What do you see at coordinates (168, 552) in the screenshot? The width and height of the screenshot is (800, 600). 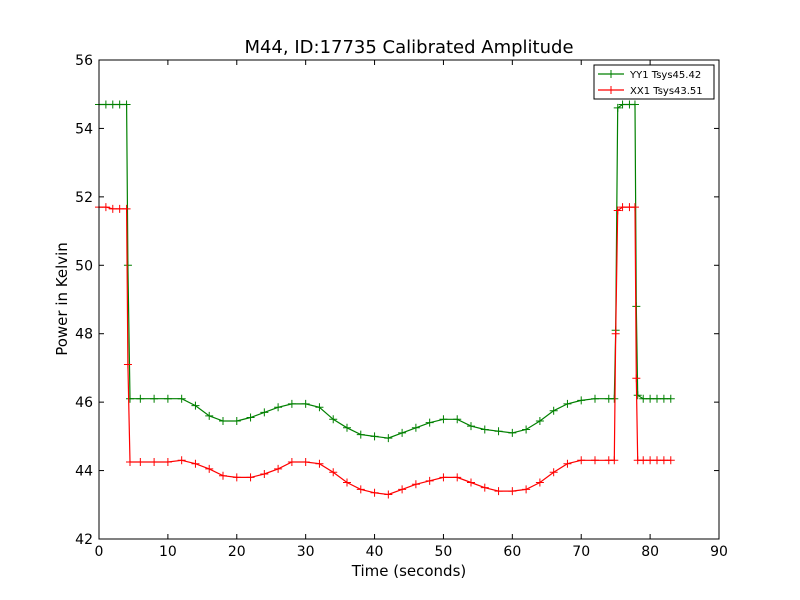 I see `x-tick-label: 10` at bounding box center [168, 552].